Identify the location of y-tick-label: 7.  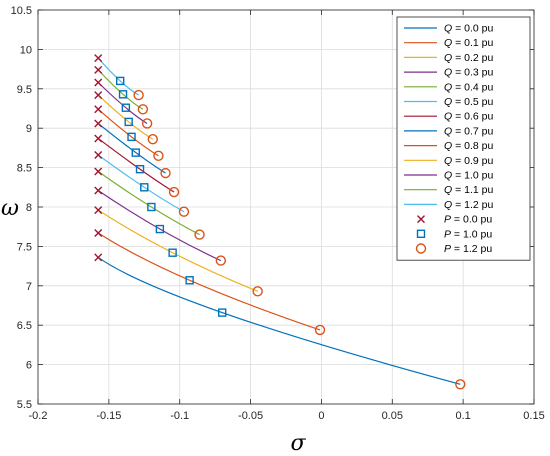
(29, 287).